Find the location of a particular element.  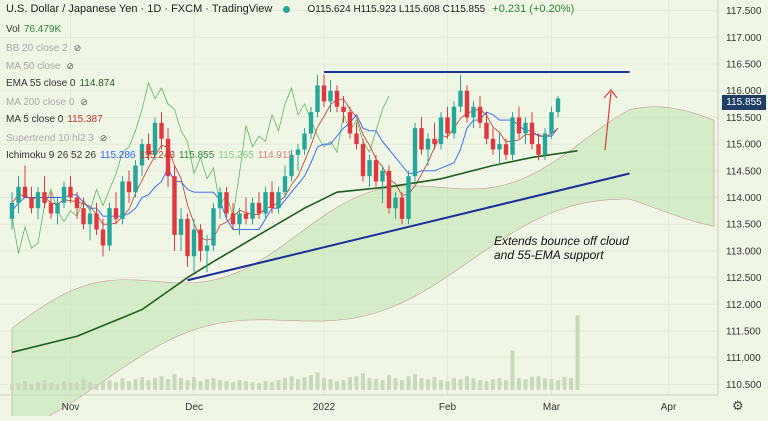

y-tick-label: 111.500 is located at coordinates (743, 331).